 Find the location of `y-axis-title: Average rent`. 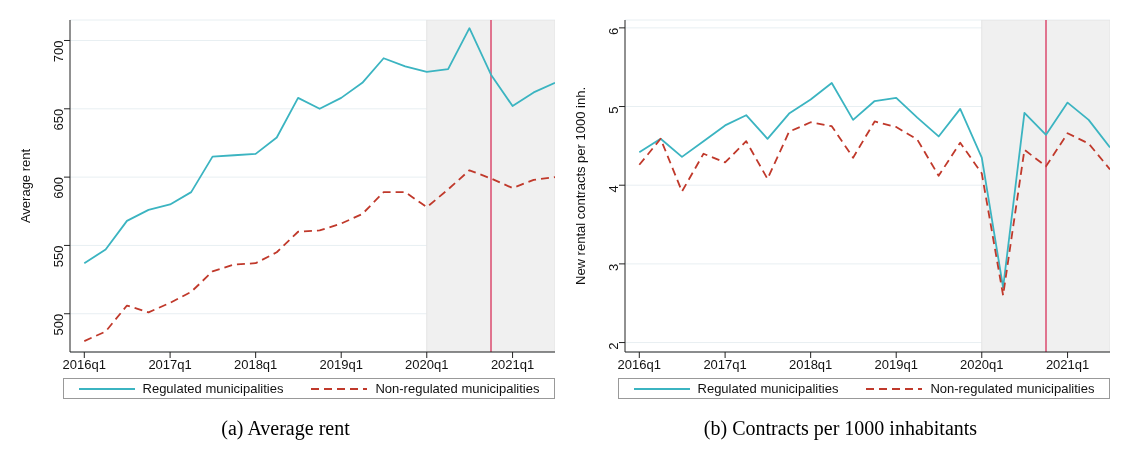

y-axis-title: Average rent is located at coordinates (25, 186).